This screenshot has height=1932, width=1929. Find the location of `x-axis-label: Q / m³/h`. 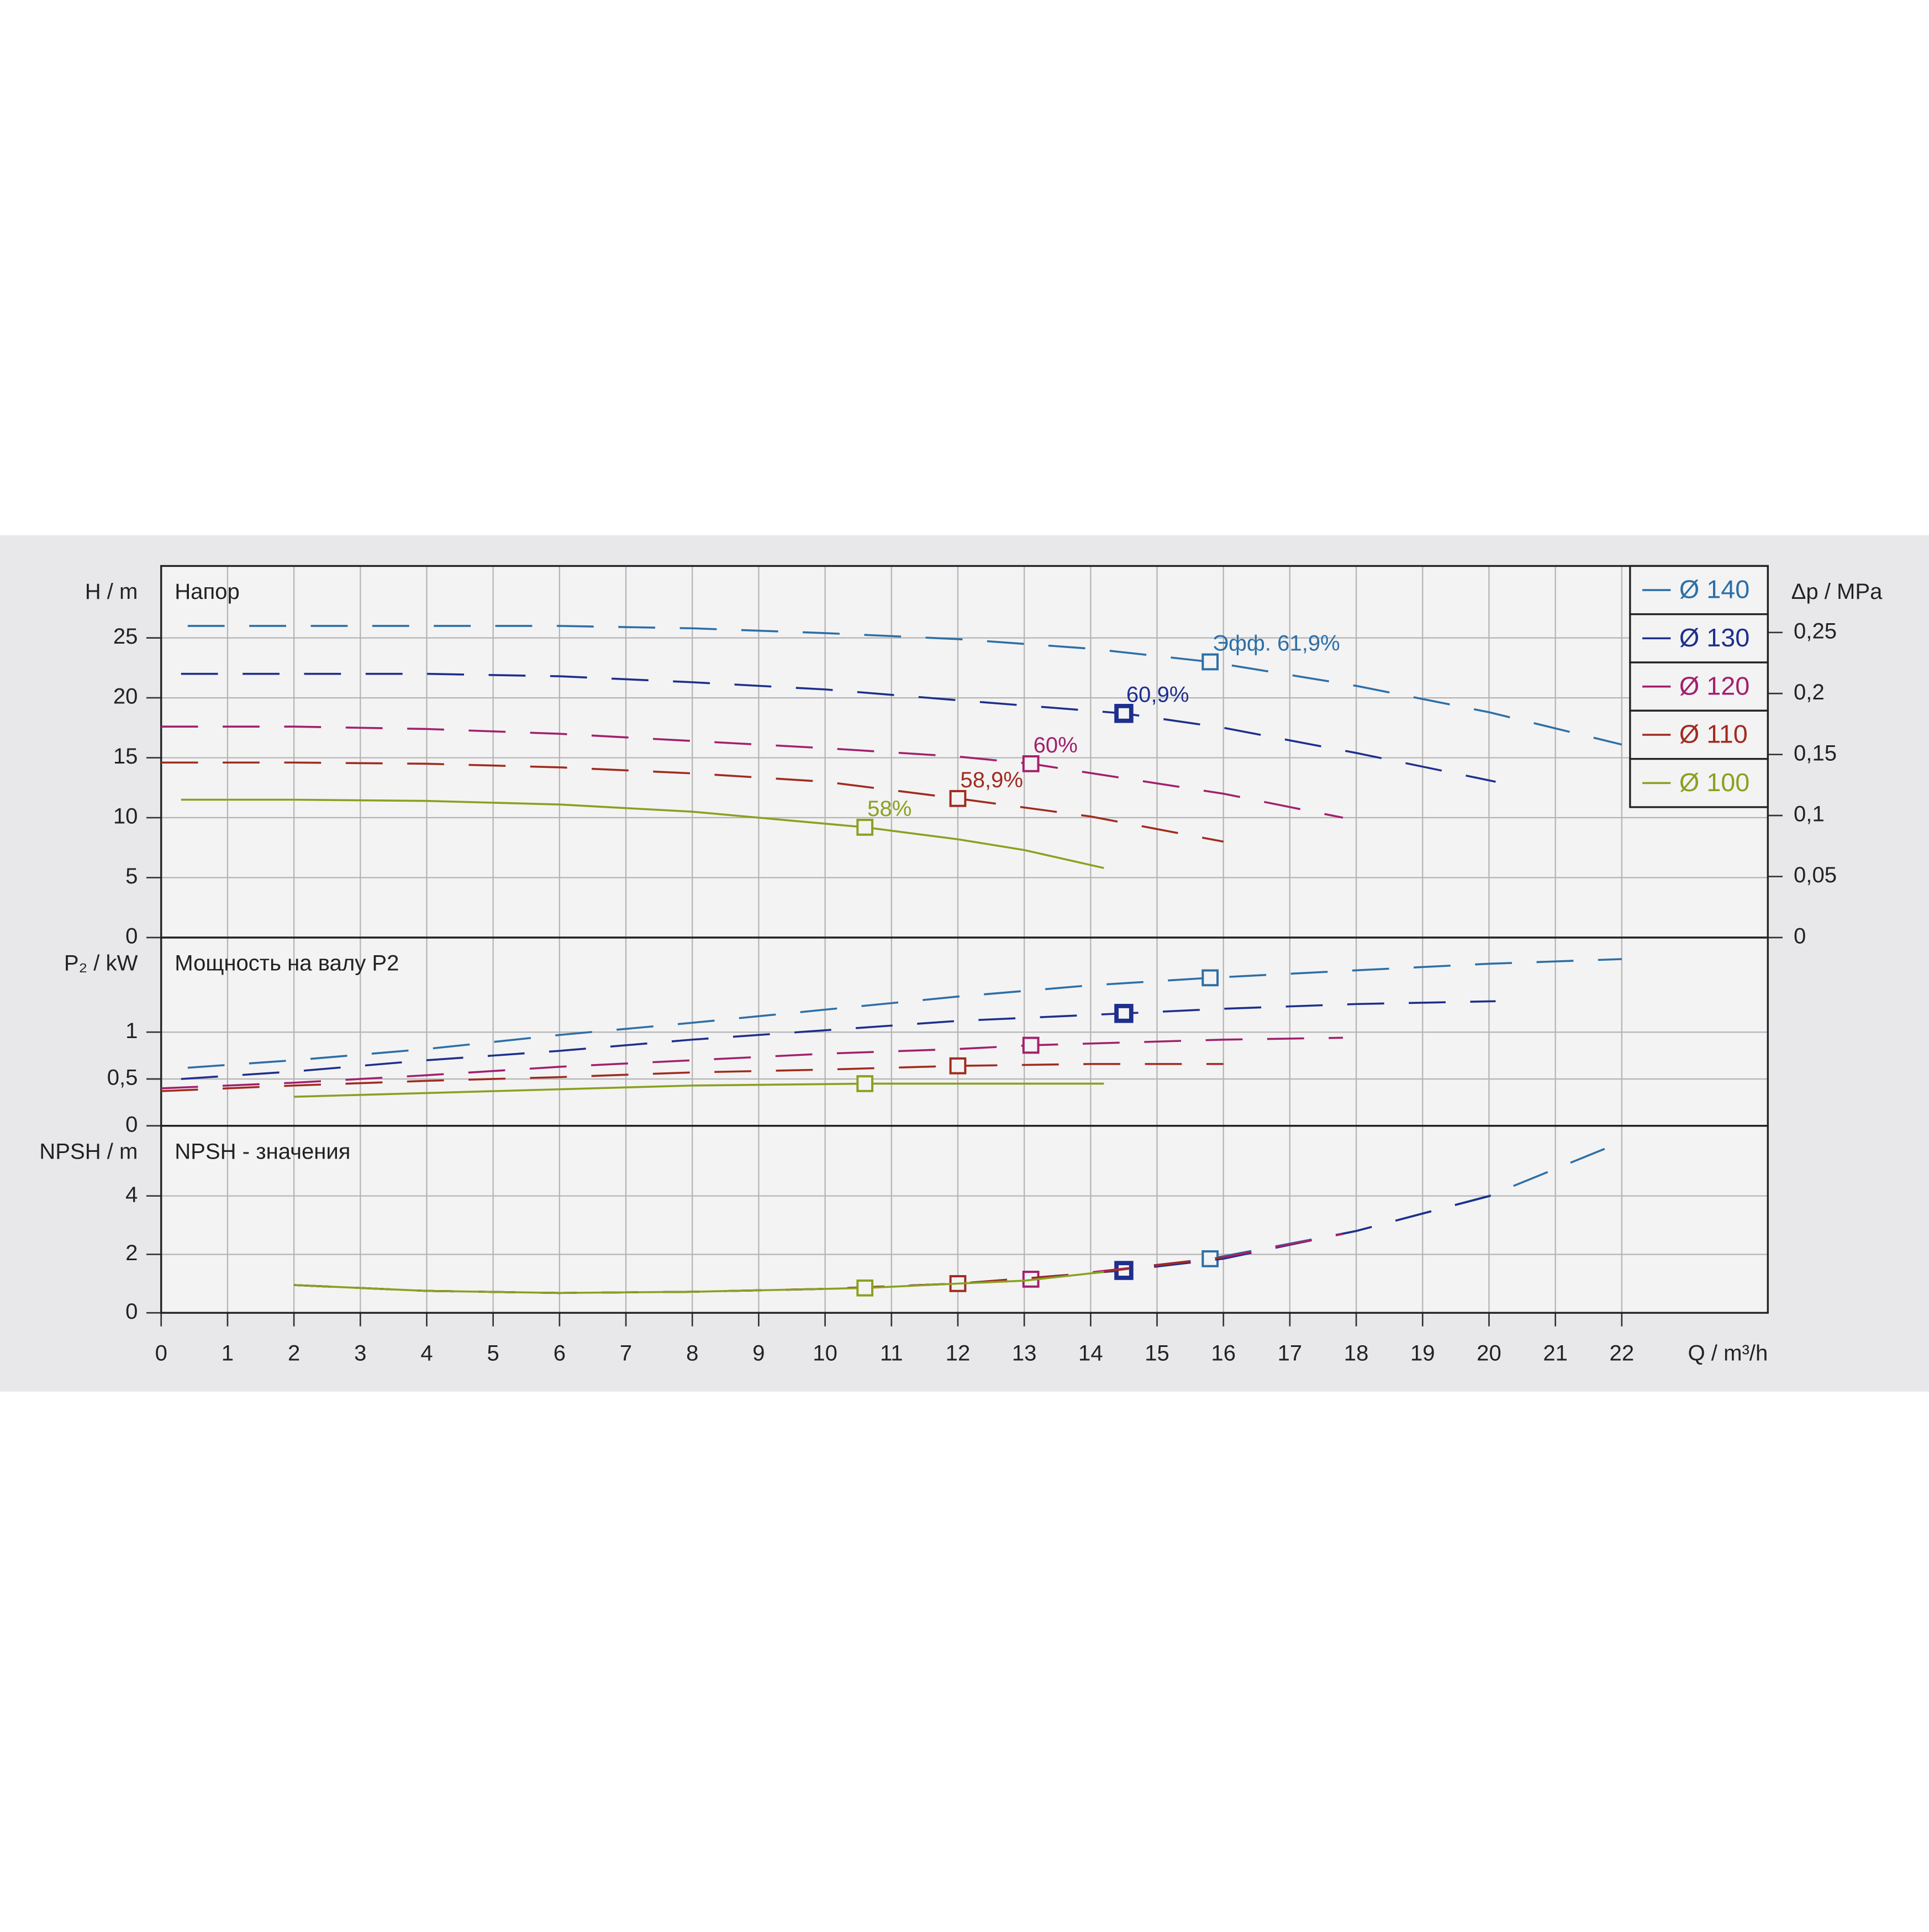

x-axis-label: Q / m³/h is located at coordinates (1728, 1354).